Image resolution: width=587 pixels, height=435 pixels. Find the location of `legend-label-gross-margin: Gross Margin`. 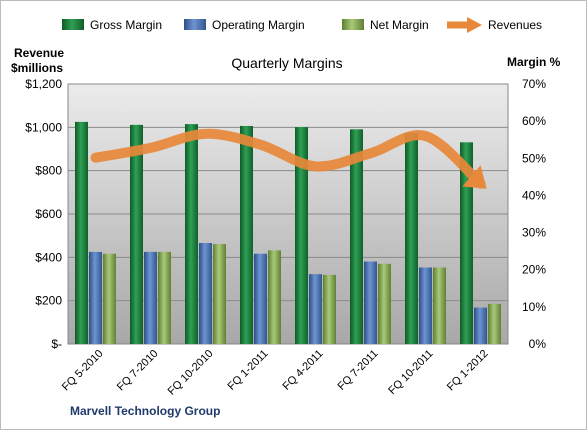

legend-label-gross-margin: Gross Margin is located at coordinates (126, 25).